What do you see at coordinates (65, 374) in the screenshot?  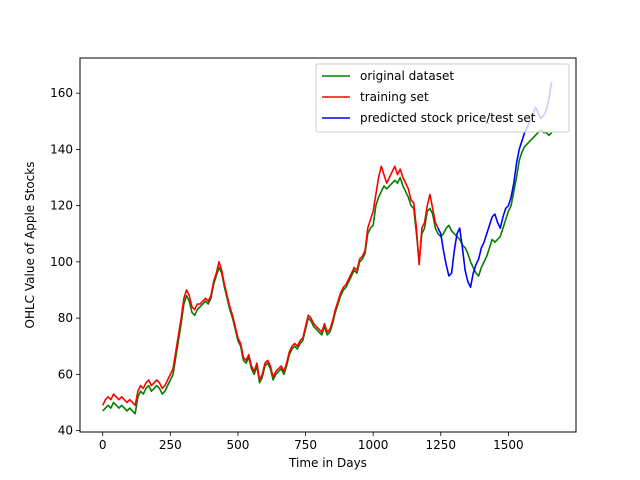 I see `y-tick-label: 60` at bounding box center [65, 374].